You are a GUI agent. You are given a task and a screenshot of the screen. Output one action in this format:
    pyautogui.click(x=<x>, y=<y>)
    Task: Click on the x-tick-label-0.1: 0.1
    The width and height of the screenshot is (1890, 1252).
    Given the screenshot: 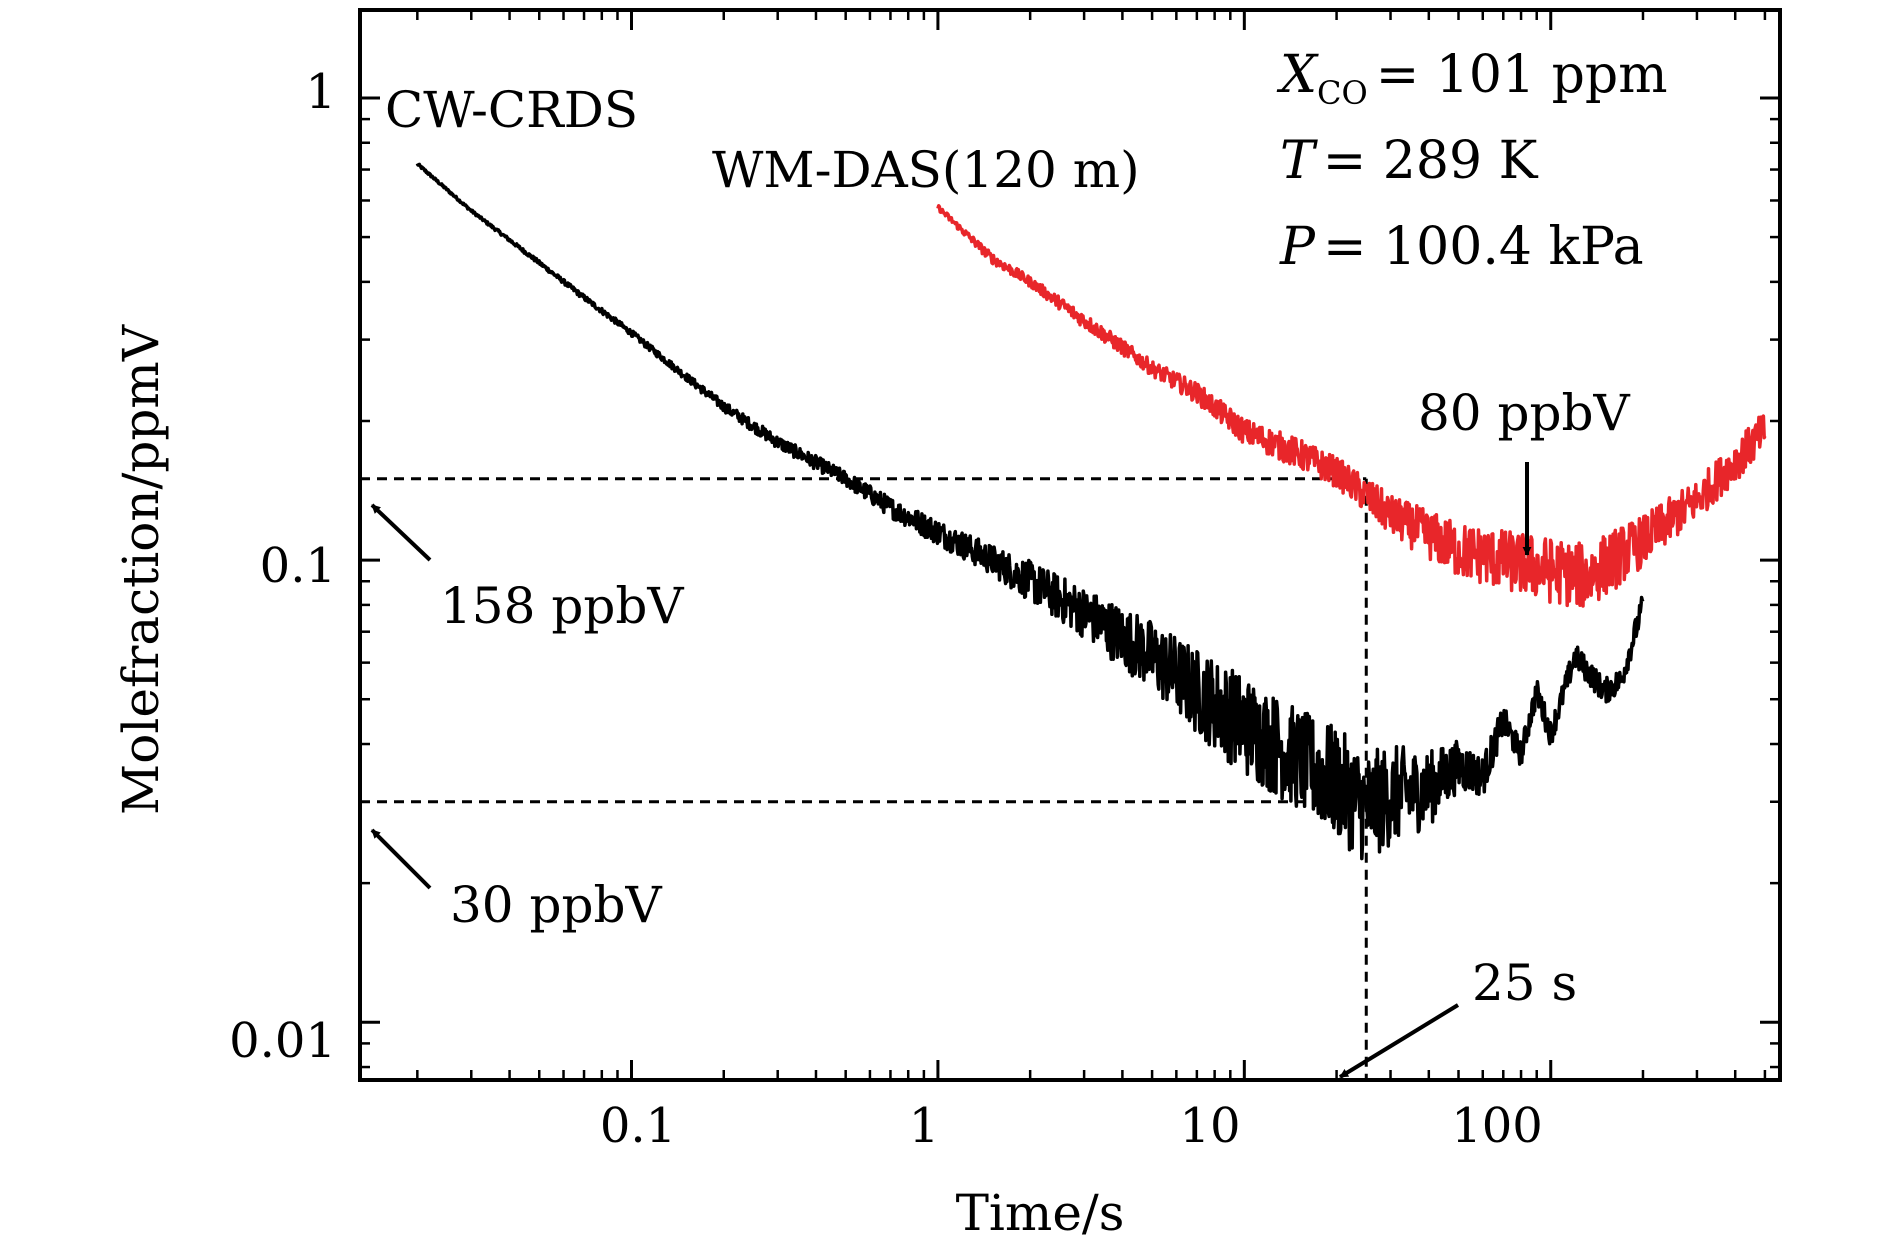 What is the action you would take?
    pyautogui.click(x=638, y=1126)
    